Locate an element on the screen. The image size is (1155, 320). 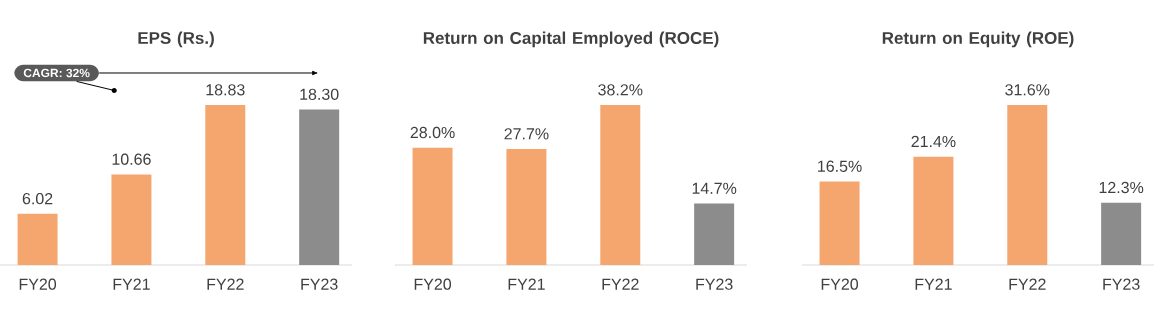
data-label: 10.66 is located at coordinates (131, 159).